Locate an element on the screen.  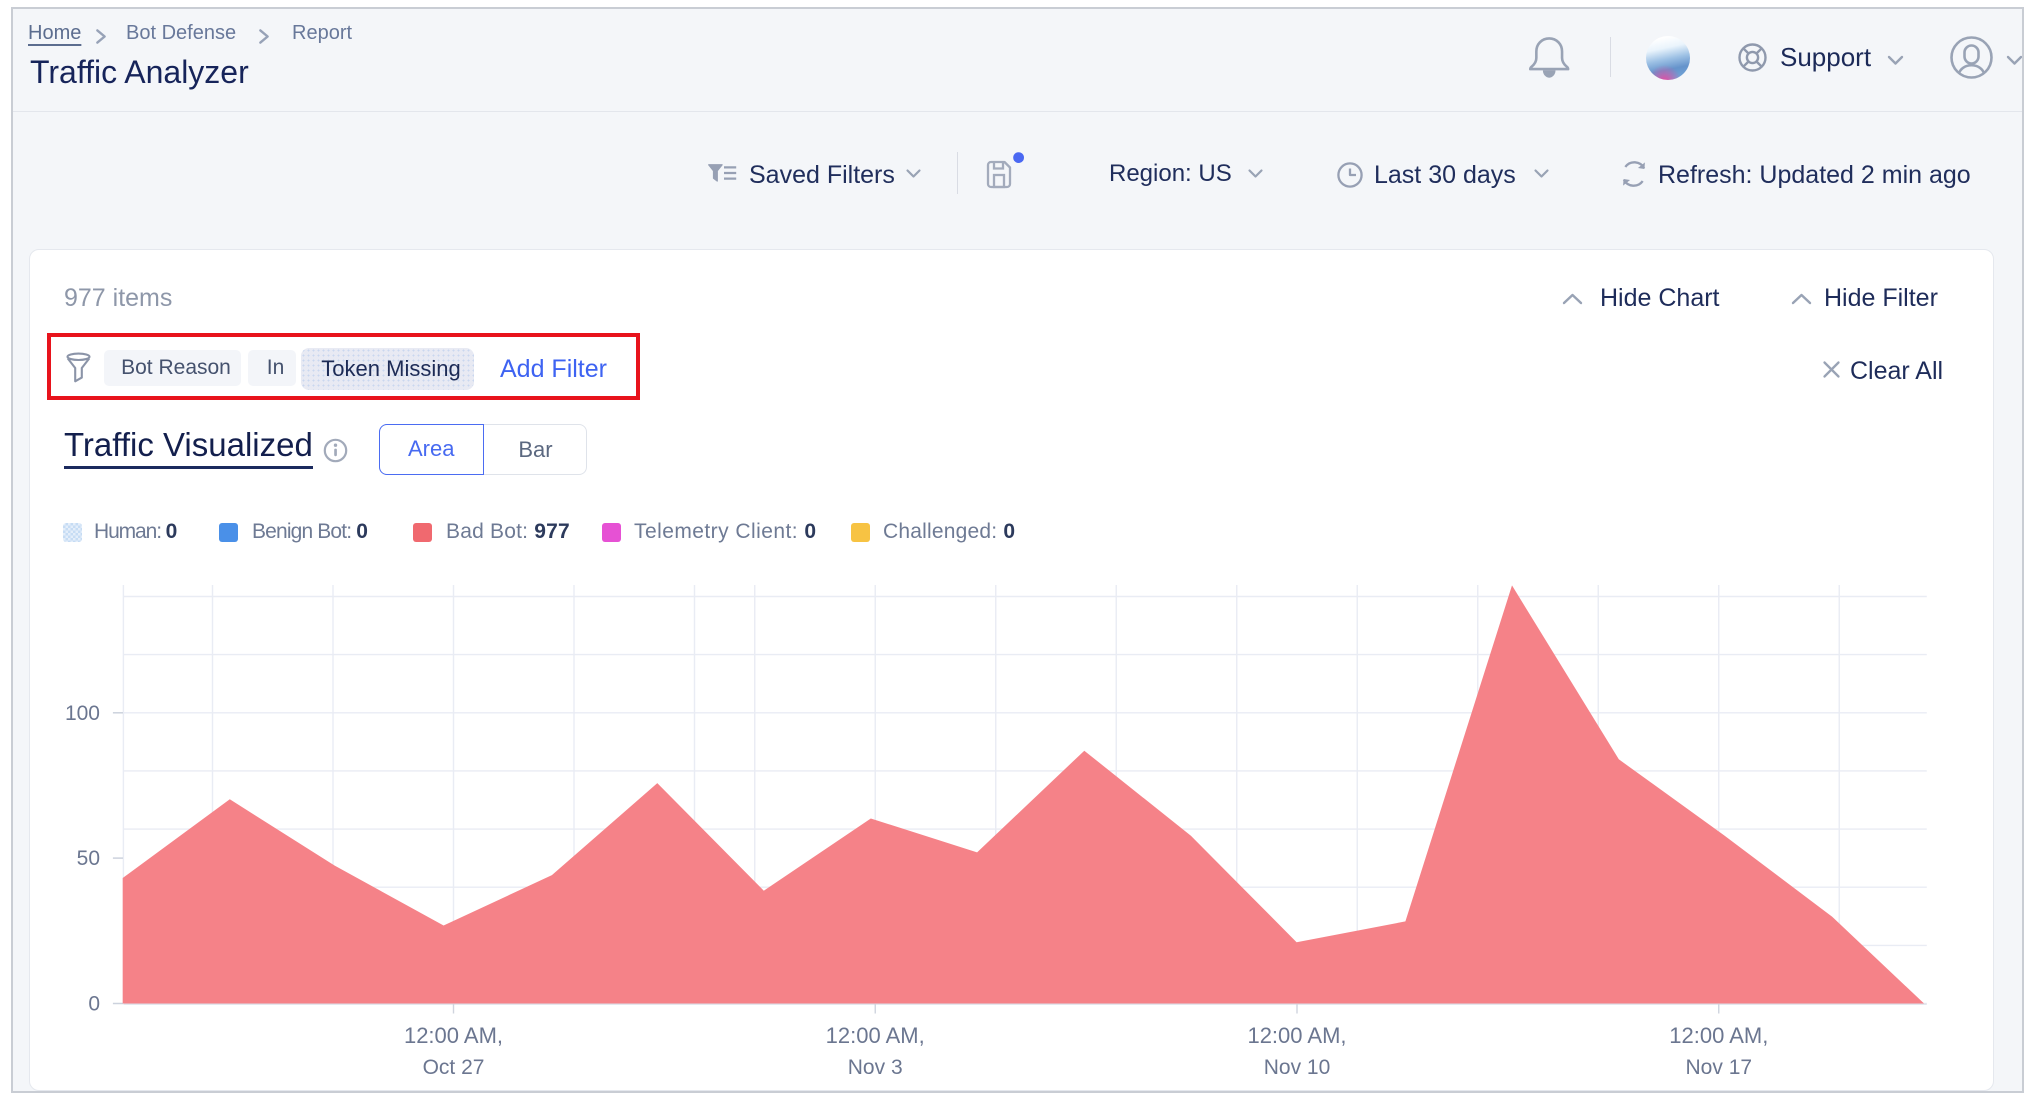
svg-text: Nov 17 is located at coordinates (1719, 1067).